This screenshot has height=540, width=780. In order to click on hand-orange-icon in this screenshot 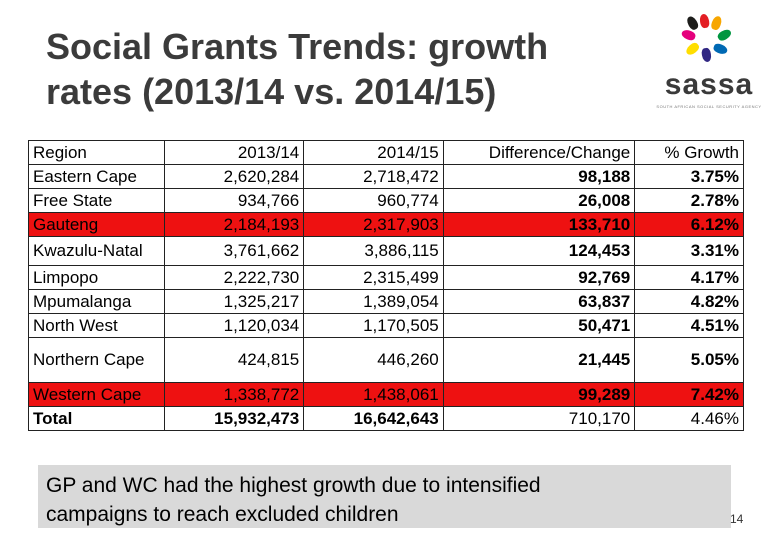, I will do `click(716, 23)`.